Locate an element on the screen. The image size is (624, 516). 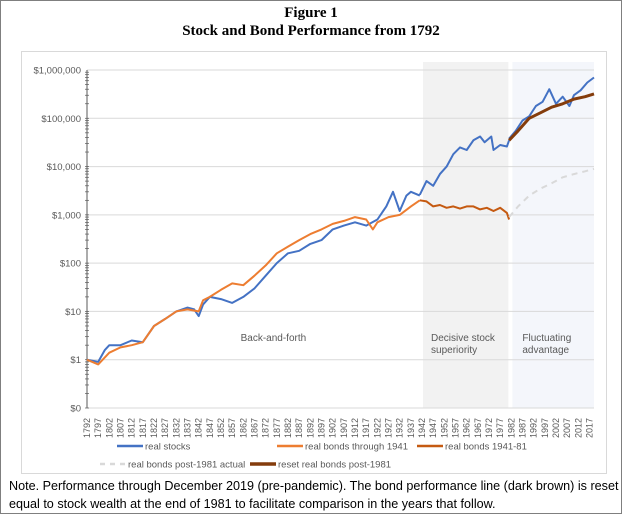
region-label: Back-and-forth is located at coordinates (274, 338).